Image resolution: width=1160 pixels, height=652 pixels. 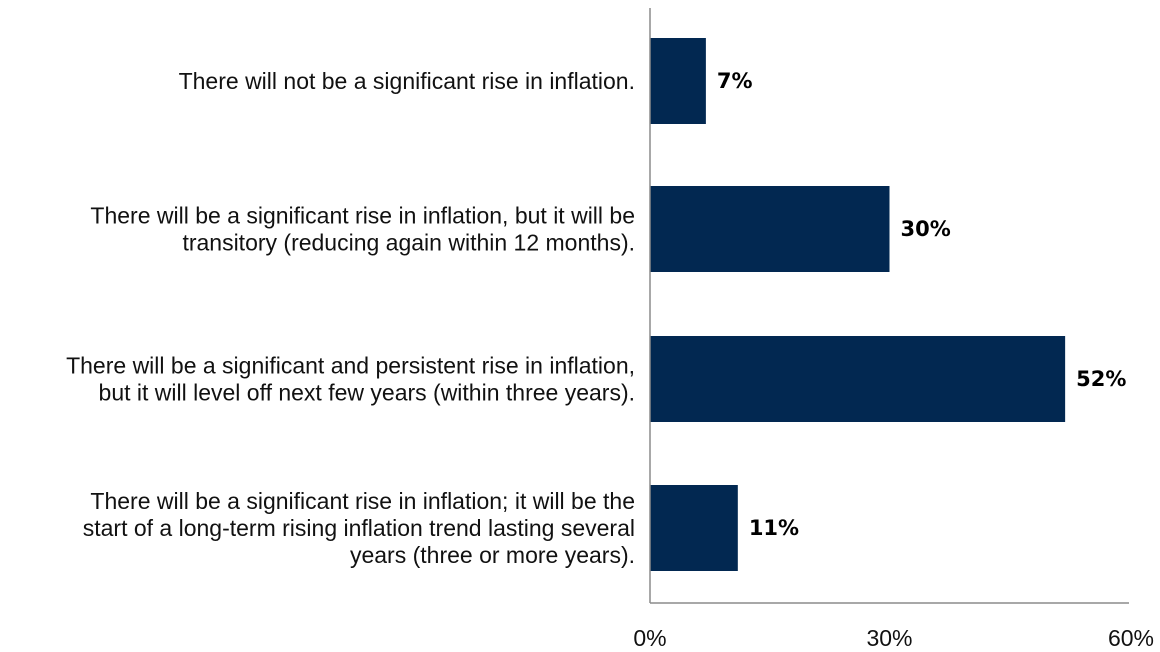 What do you see at coordinates (492, 555) in the screenshot?
I see `category-label-line: years (three or more years).` at bounding box center [492, 555].